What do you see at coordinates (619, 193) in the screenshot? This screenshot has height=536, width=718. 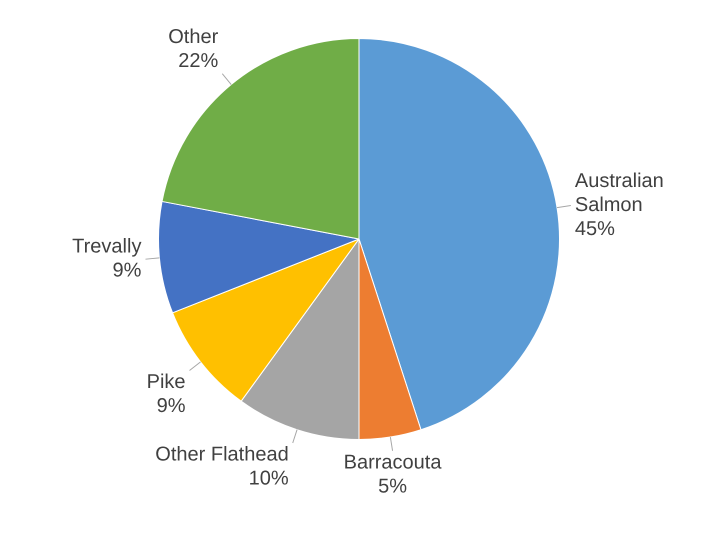 I see `slice-label: Australian Salmon` at bounding box center [619, 193].